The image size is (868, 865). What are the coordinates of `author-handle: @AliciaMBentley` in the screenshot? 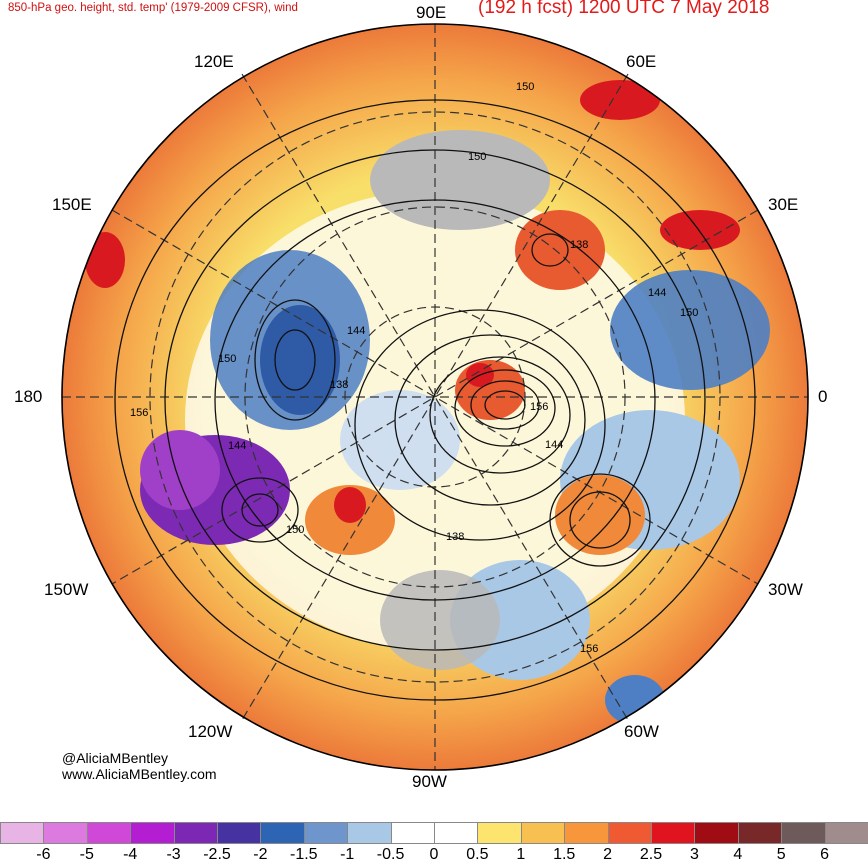 It's located at (115, 758).